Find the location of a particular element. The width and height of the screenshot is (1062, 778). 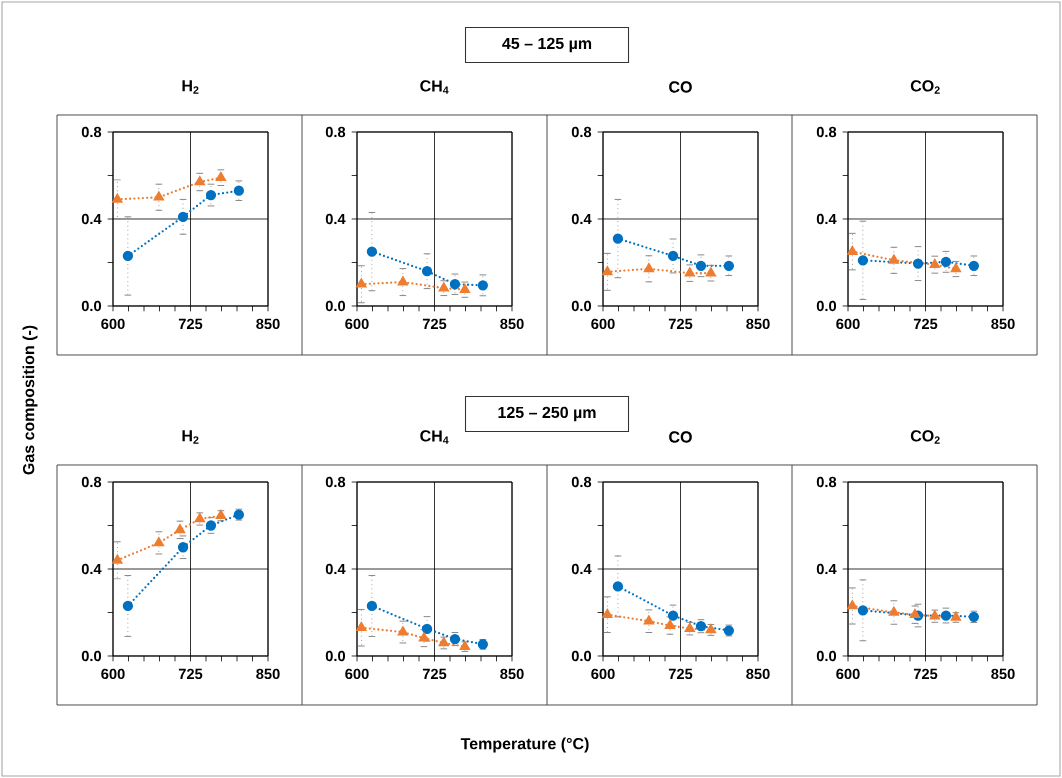

text: 125 – 250 µm is located at coordinates (547, 414).